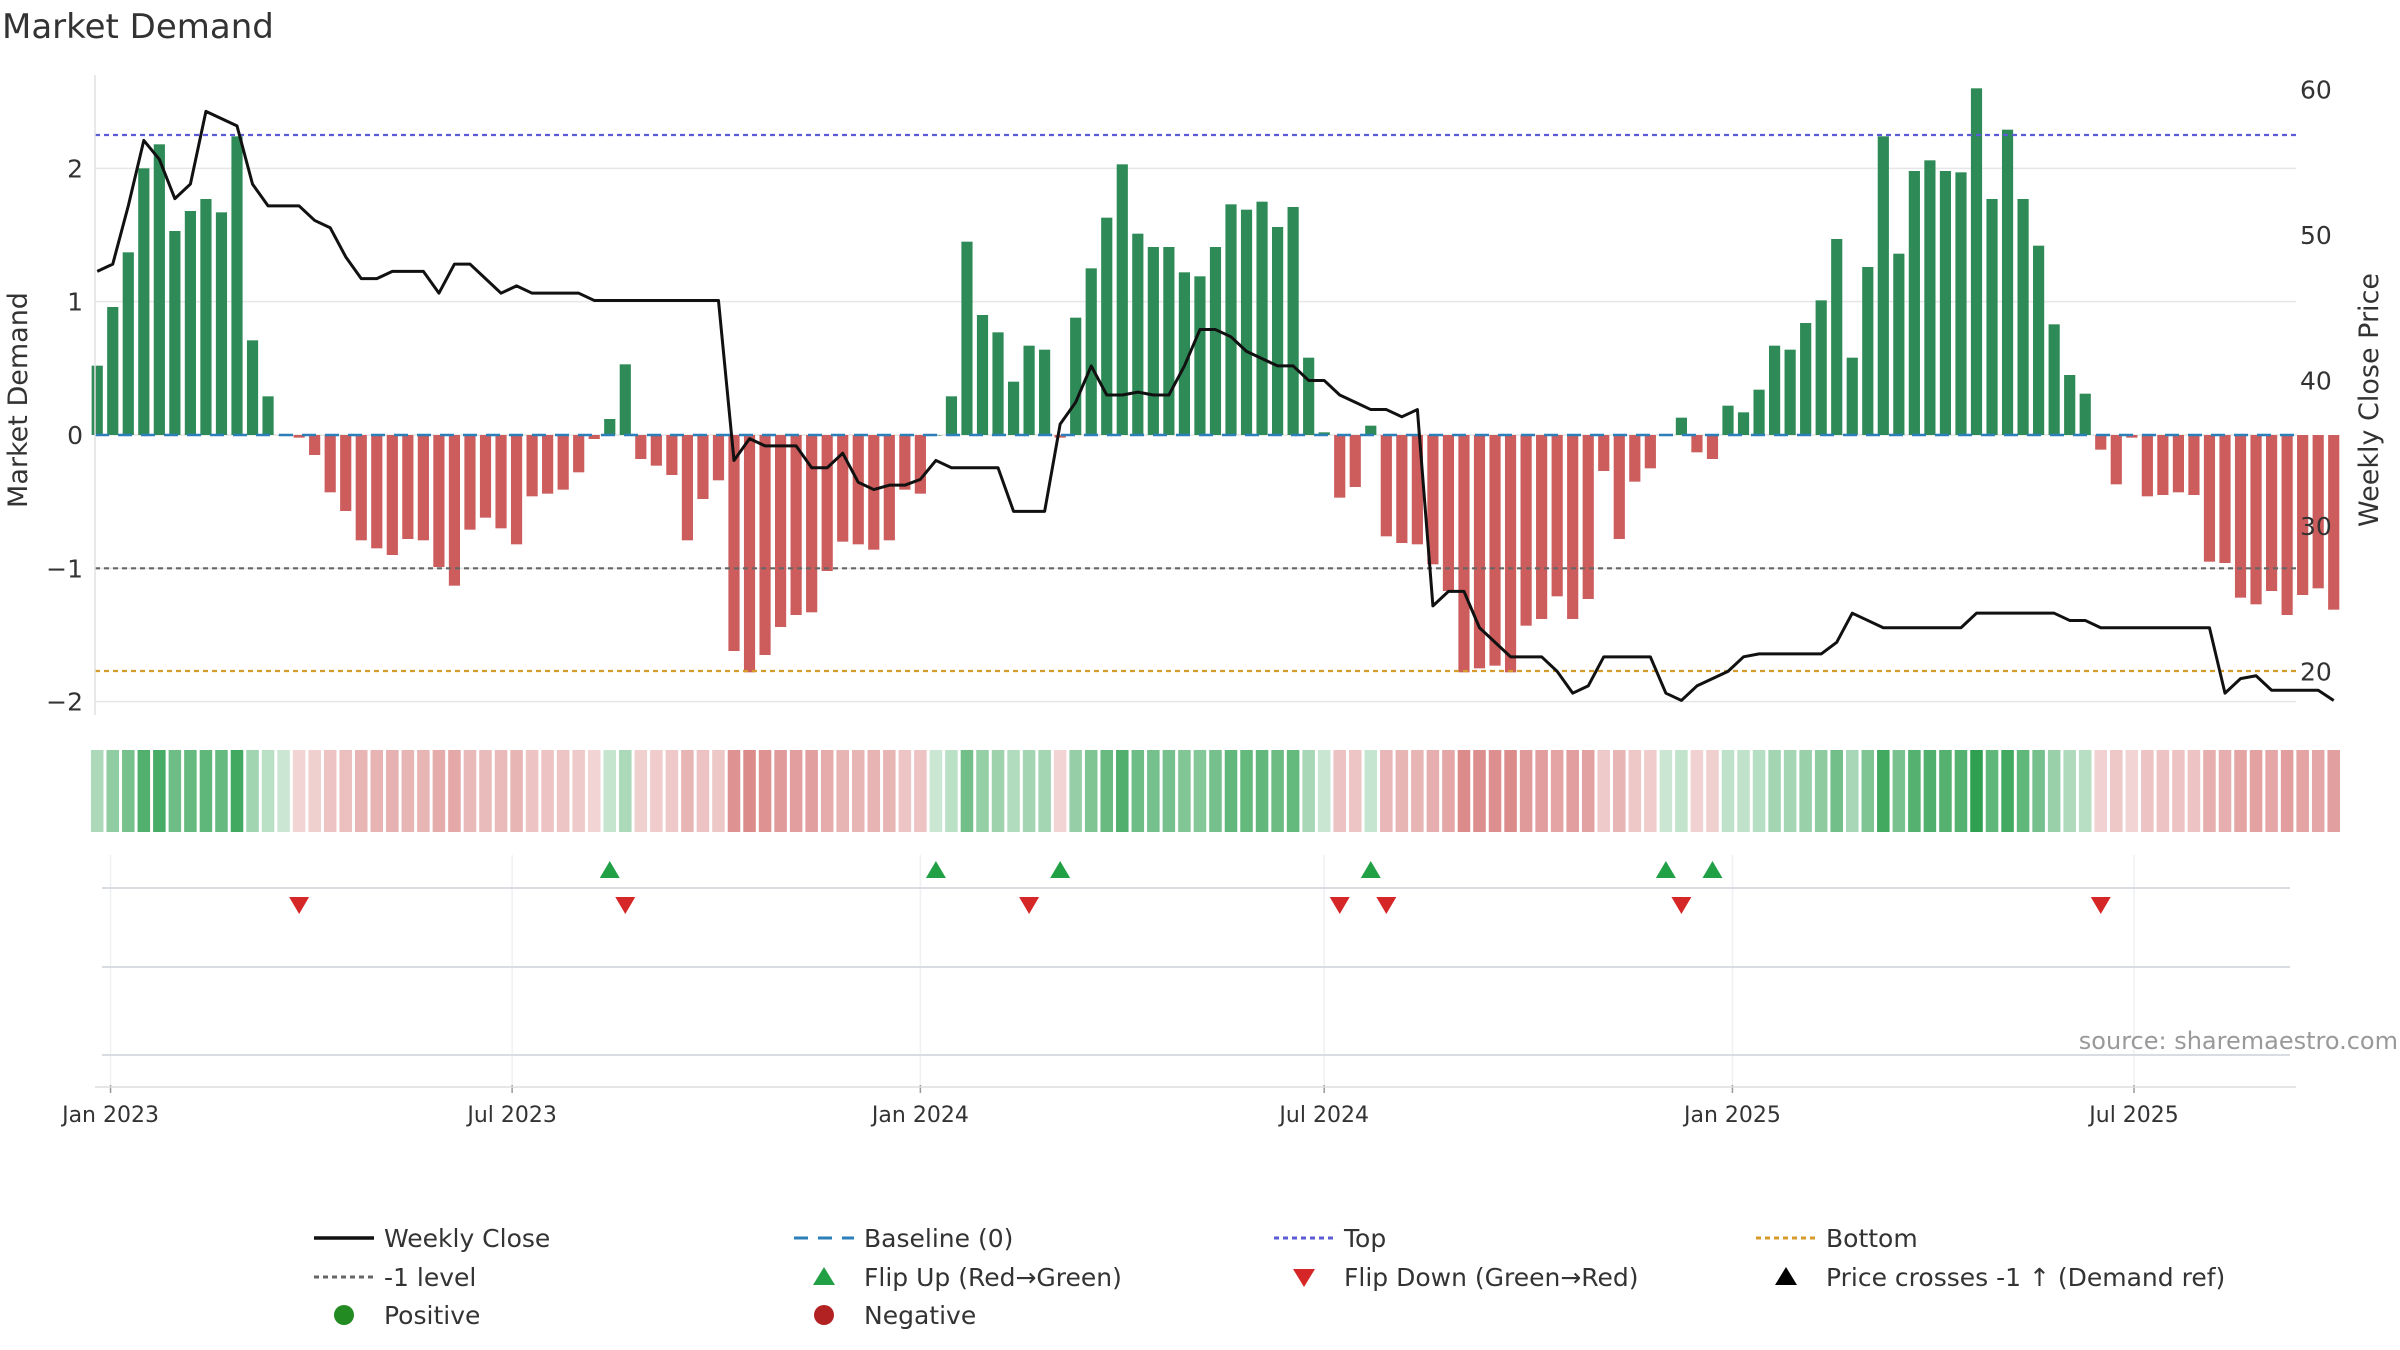  I want to click on flip-up-marker, so click(609, 869).